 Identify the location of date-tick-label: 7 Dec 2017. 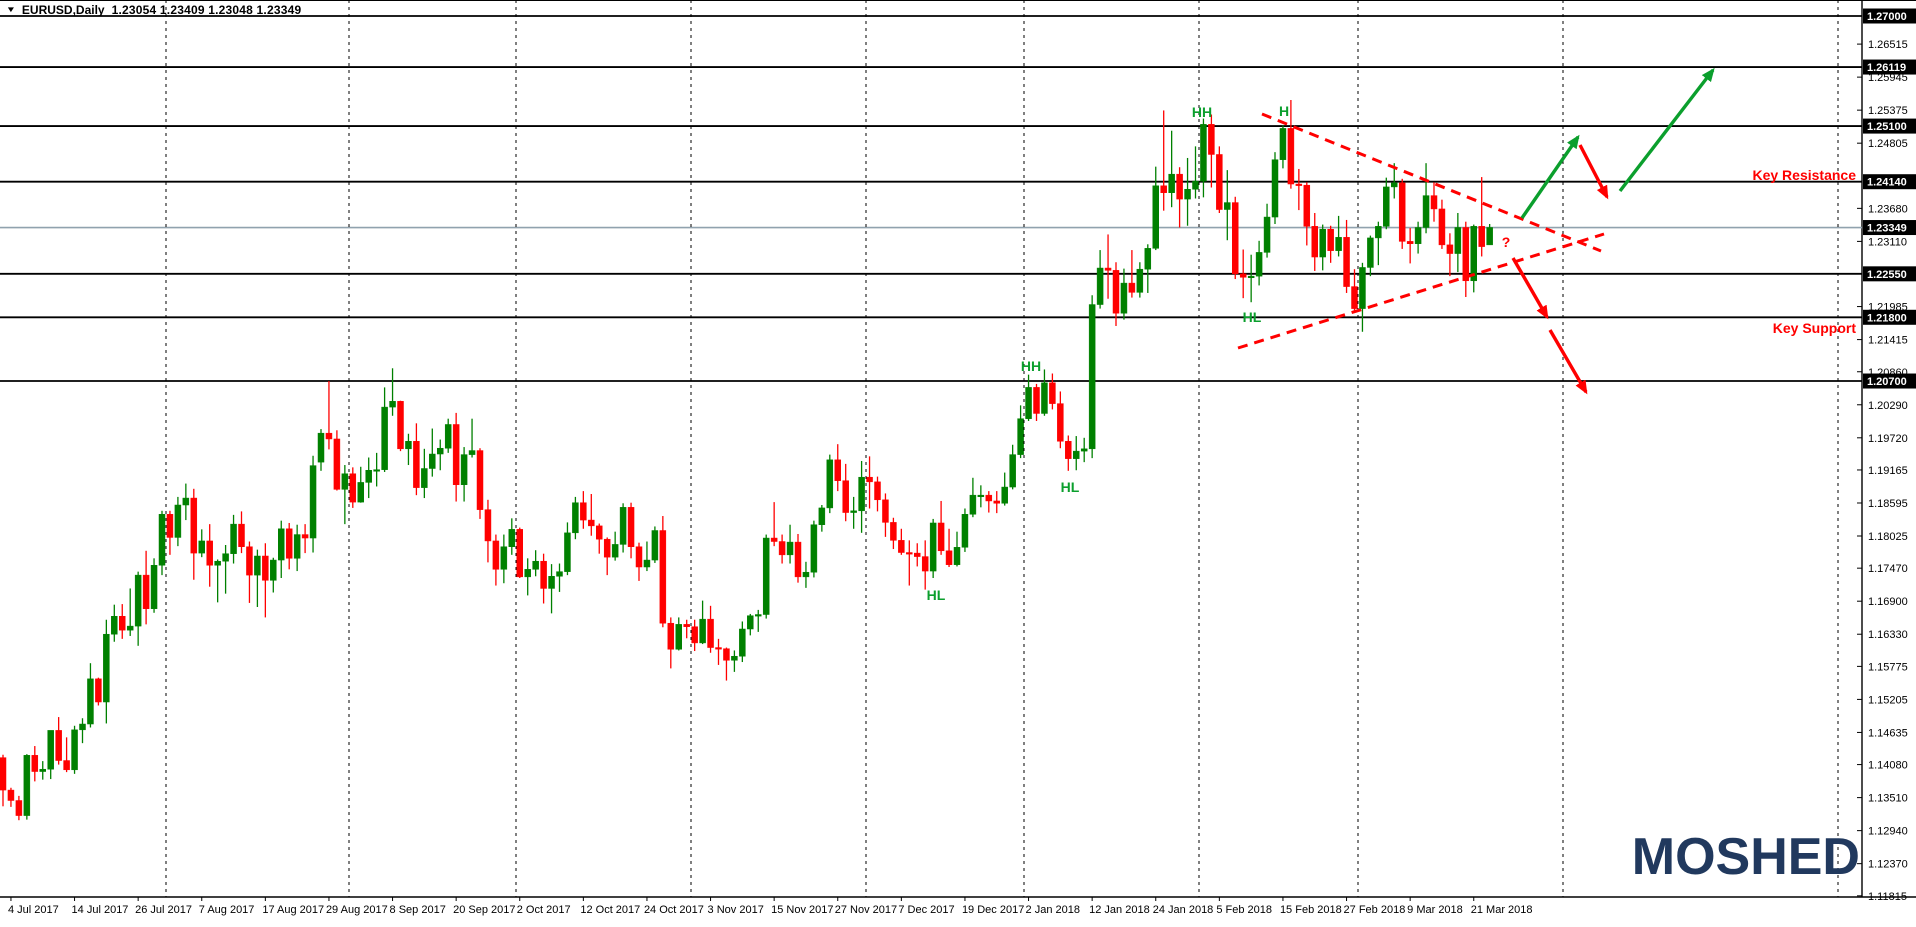
(926, 910).